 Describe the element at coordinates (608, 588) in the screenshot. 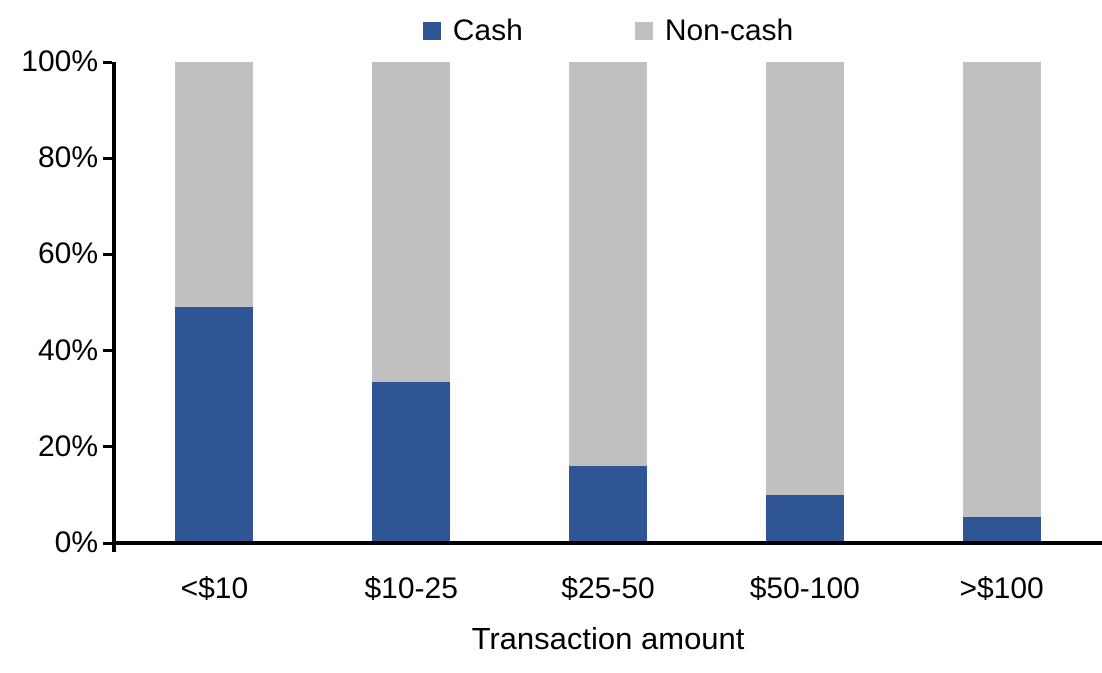

I see `x-axis-category-label: $25-50` at that location.